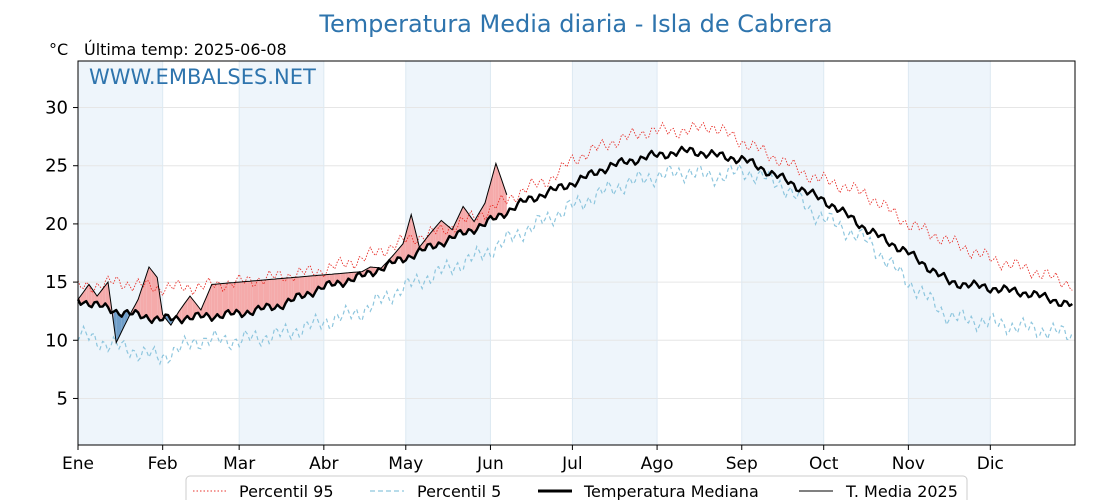 This screenshot has height=500, width=1120. What do you see at coordinates (61, 253) in the screenshot?
I see `y-axis-ticks: 5 10 15 20 25 30` at bounding box center [61, 253].